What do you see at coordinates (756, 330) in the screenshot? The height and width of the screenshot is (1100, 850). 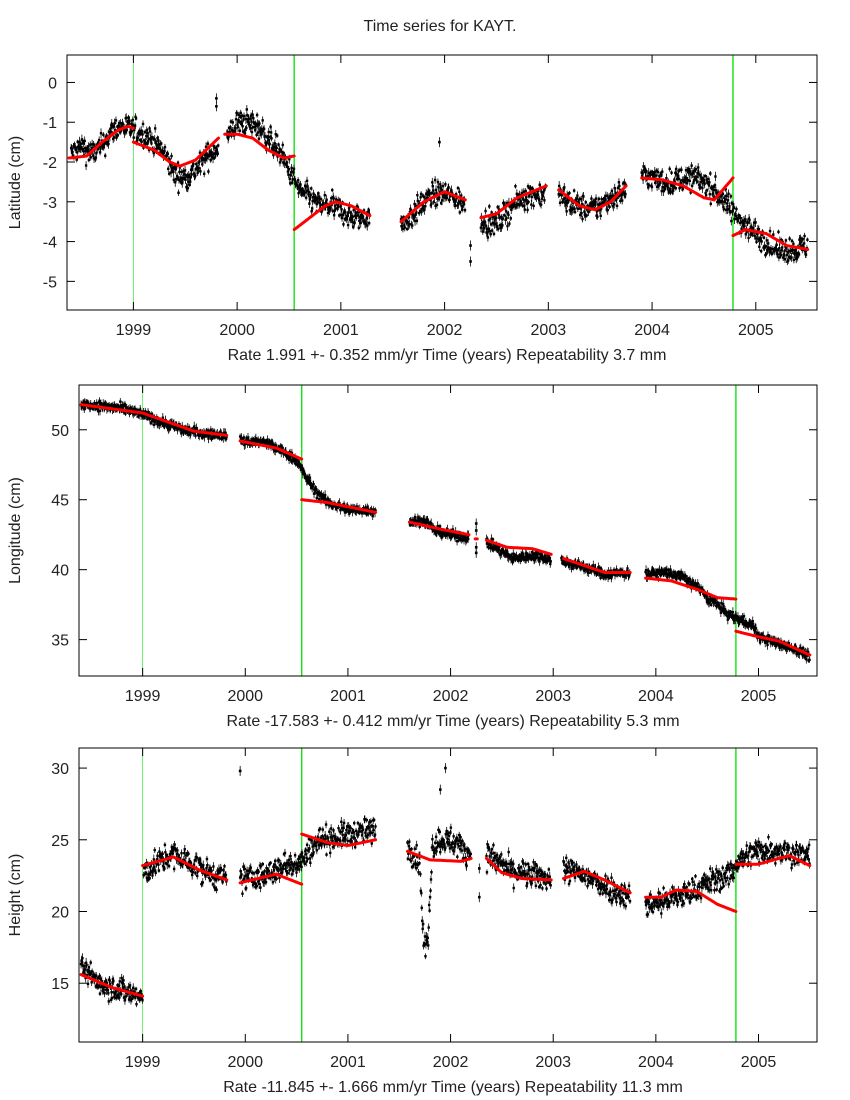 I see `x-tick-label: 2005` at bounding box center [756, 330].